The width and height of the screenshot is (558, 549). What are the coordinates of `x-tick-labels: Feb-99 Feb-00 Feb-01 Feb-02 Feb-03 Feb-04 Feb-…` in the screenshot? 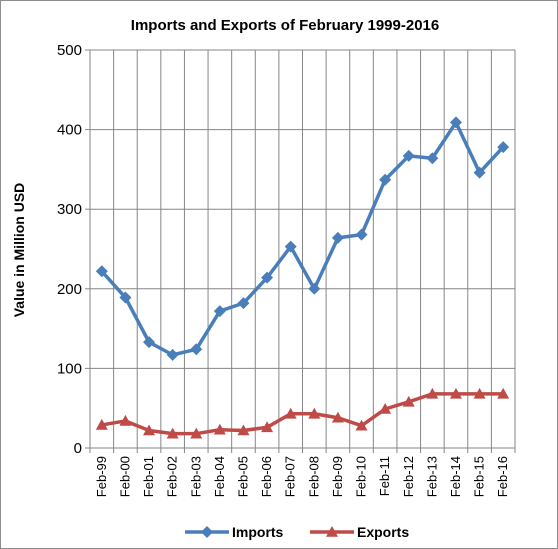 It's located at (302, 476).